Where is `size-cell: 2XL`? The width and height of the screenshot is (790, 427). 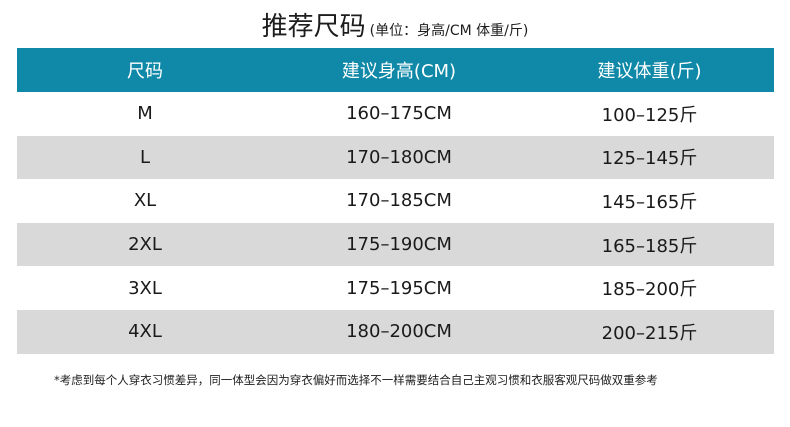
size-cell: 2XL is located at coordinates (145, 245).